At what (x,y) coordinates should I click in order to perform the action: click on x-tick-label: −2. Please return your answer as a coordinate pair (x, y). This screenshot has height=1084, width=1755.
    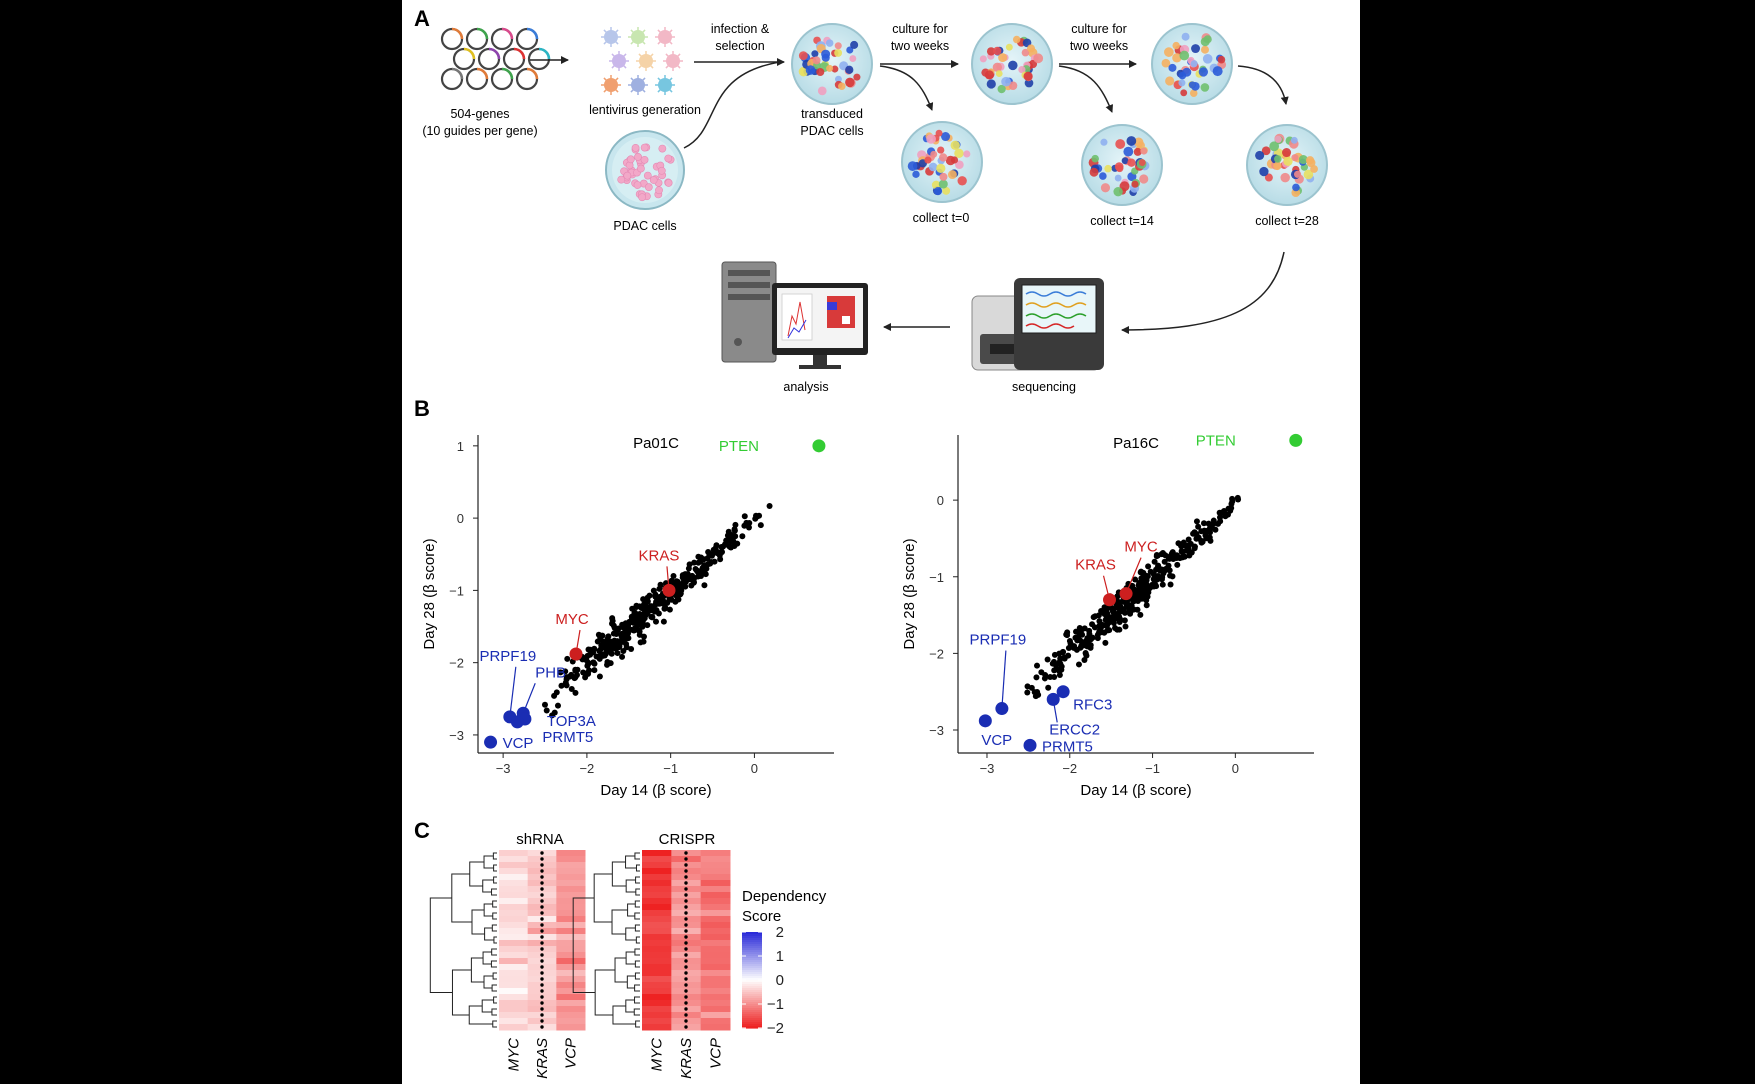
    Looking at the image, I should click on (586, 768).